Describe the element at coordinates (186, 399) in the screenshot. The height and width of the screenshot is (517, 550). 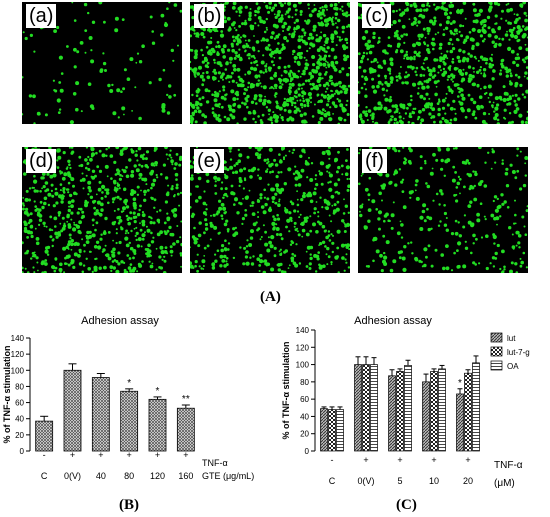
I see `significance-mark: **` at that location.